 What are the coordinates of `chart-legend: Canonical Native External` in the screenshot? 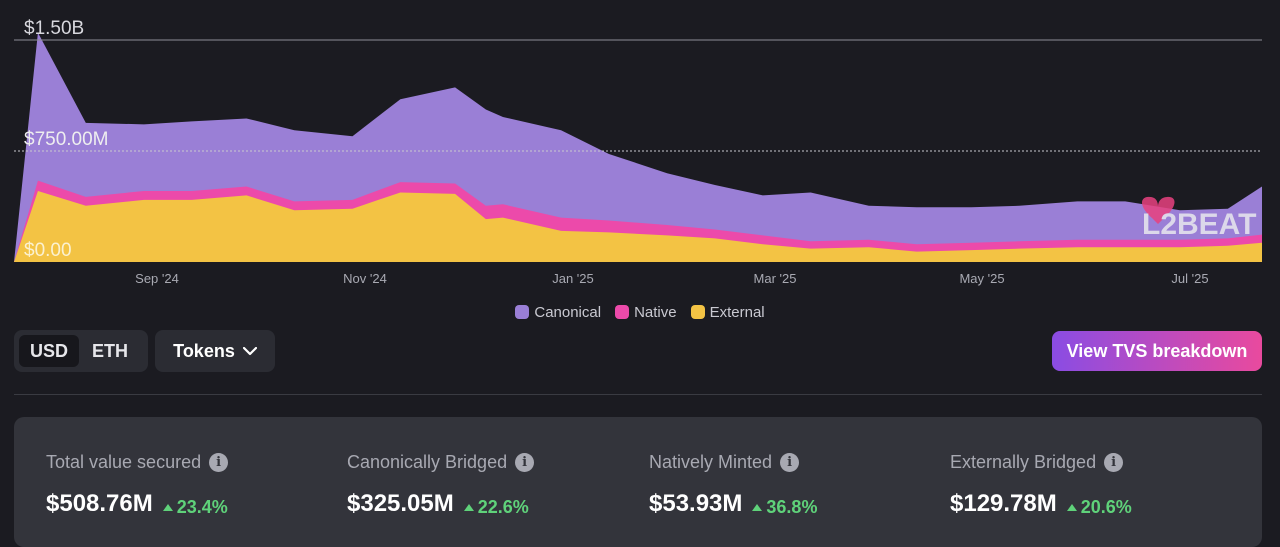 It's located at (640, 312).